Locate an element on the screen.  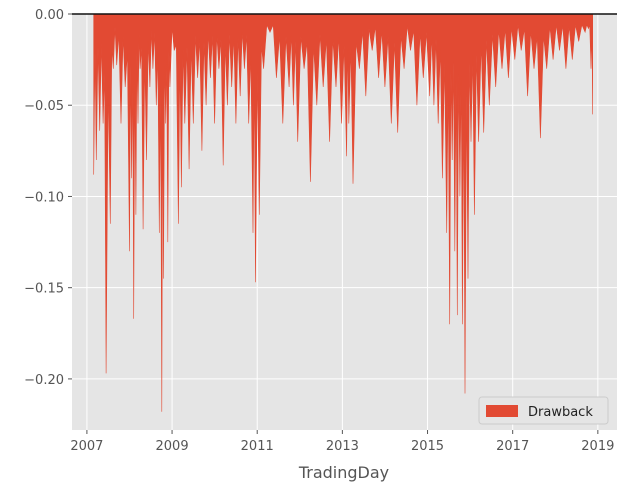
x-axis-label: TradingDay is located at coordinates (343, 472).